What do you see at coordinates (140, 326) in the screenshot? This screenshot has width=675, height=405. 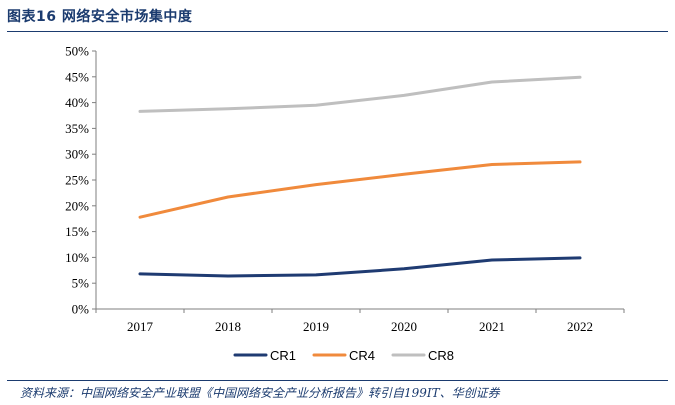 I see `x-tick-label: 2017` at bounding box center [140, 326].